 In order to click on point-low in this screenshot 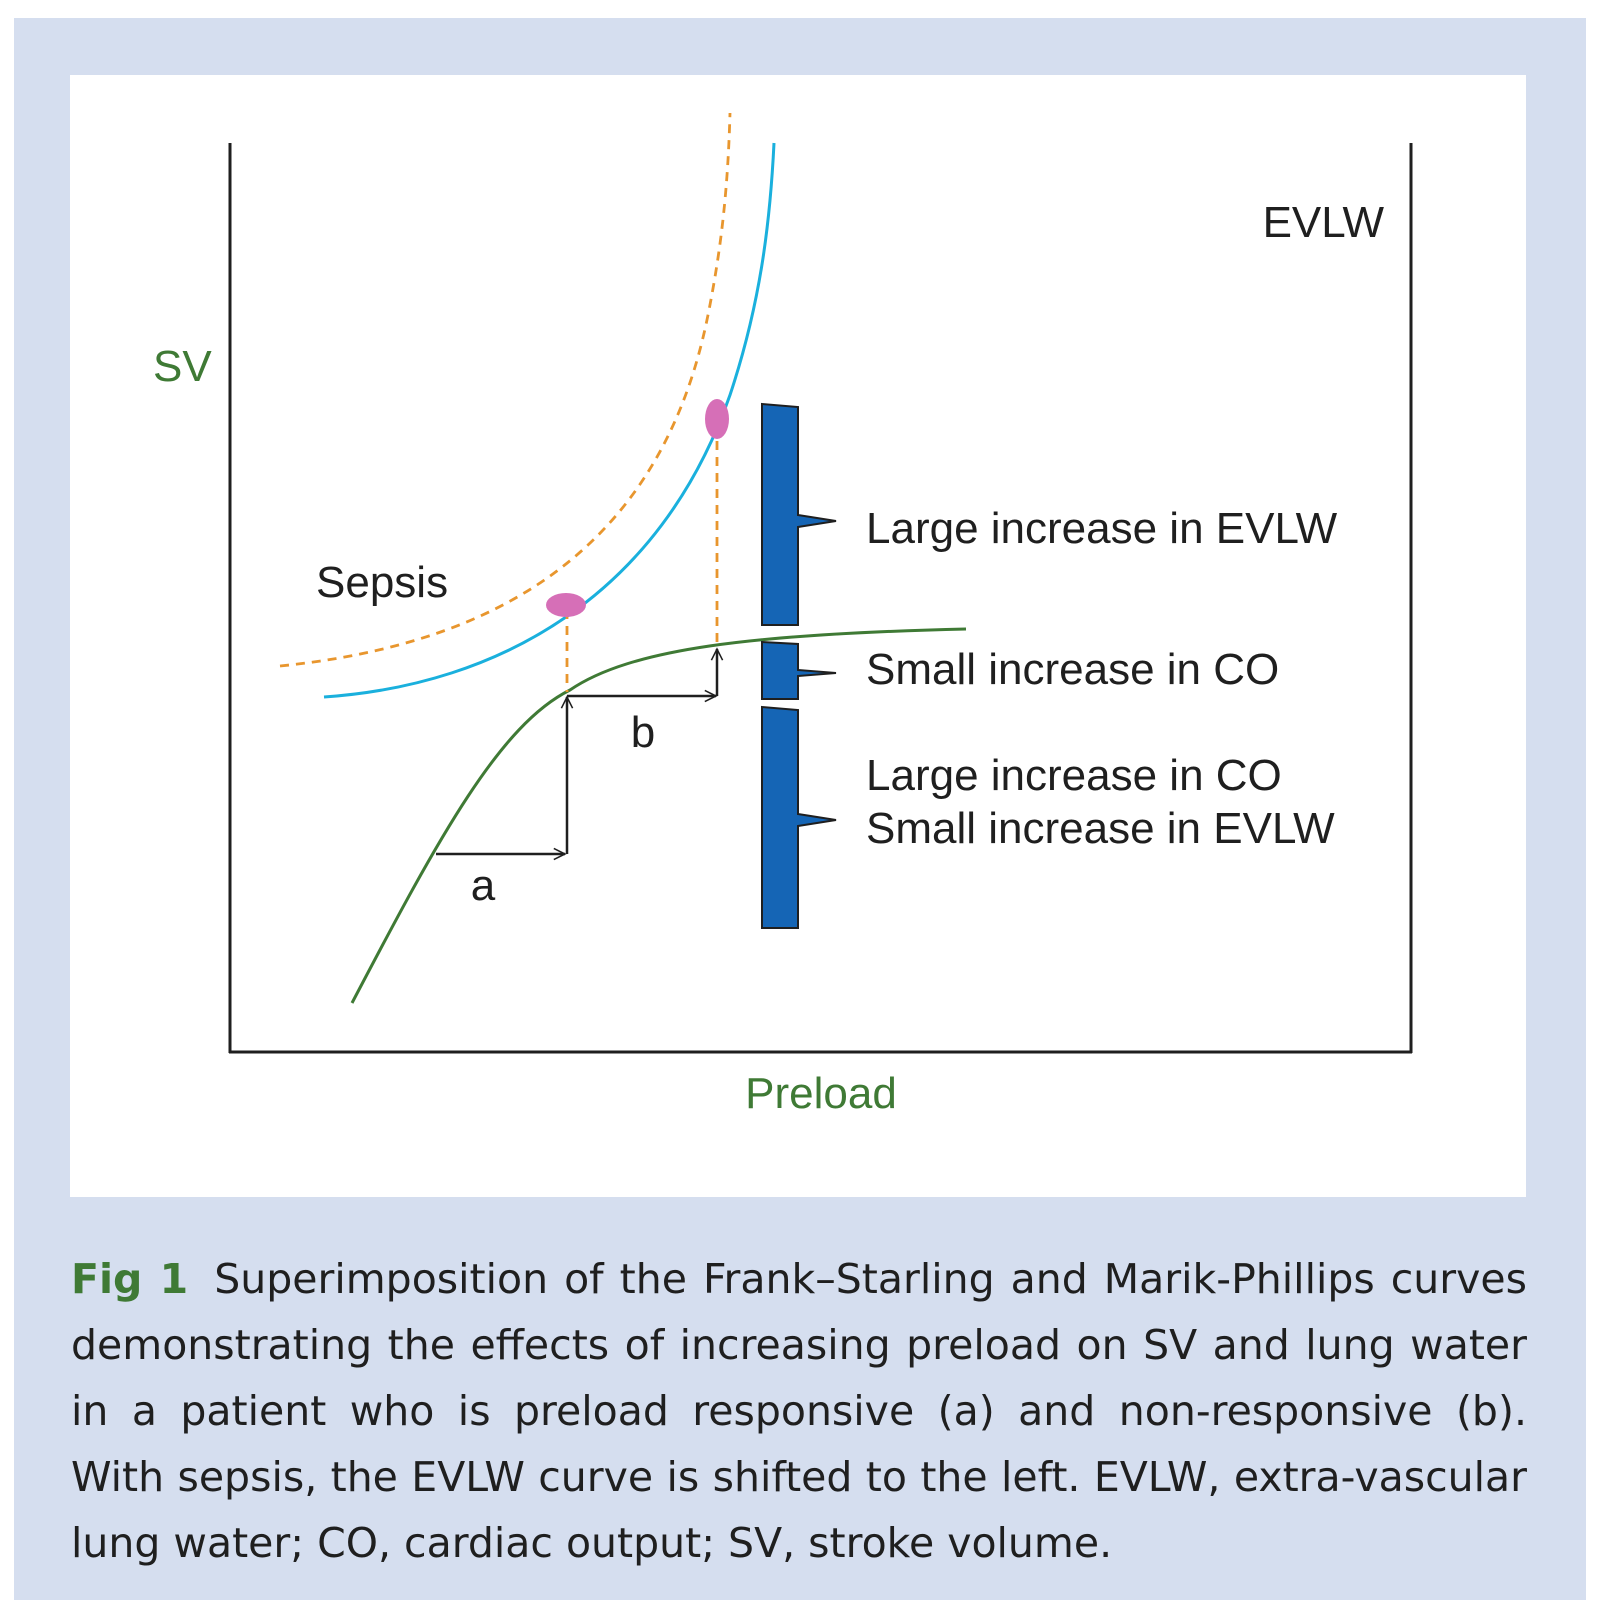, I will do `click(566, 605)`.